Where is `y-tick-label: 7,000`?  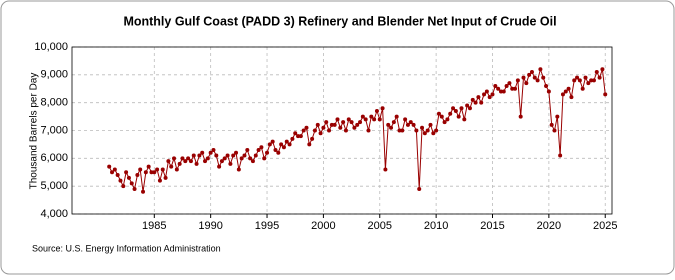 y-tick-label: 7,000 is located at coordinates (54, 130).